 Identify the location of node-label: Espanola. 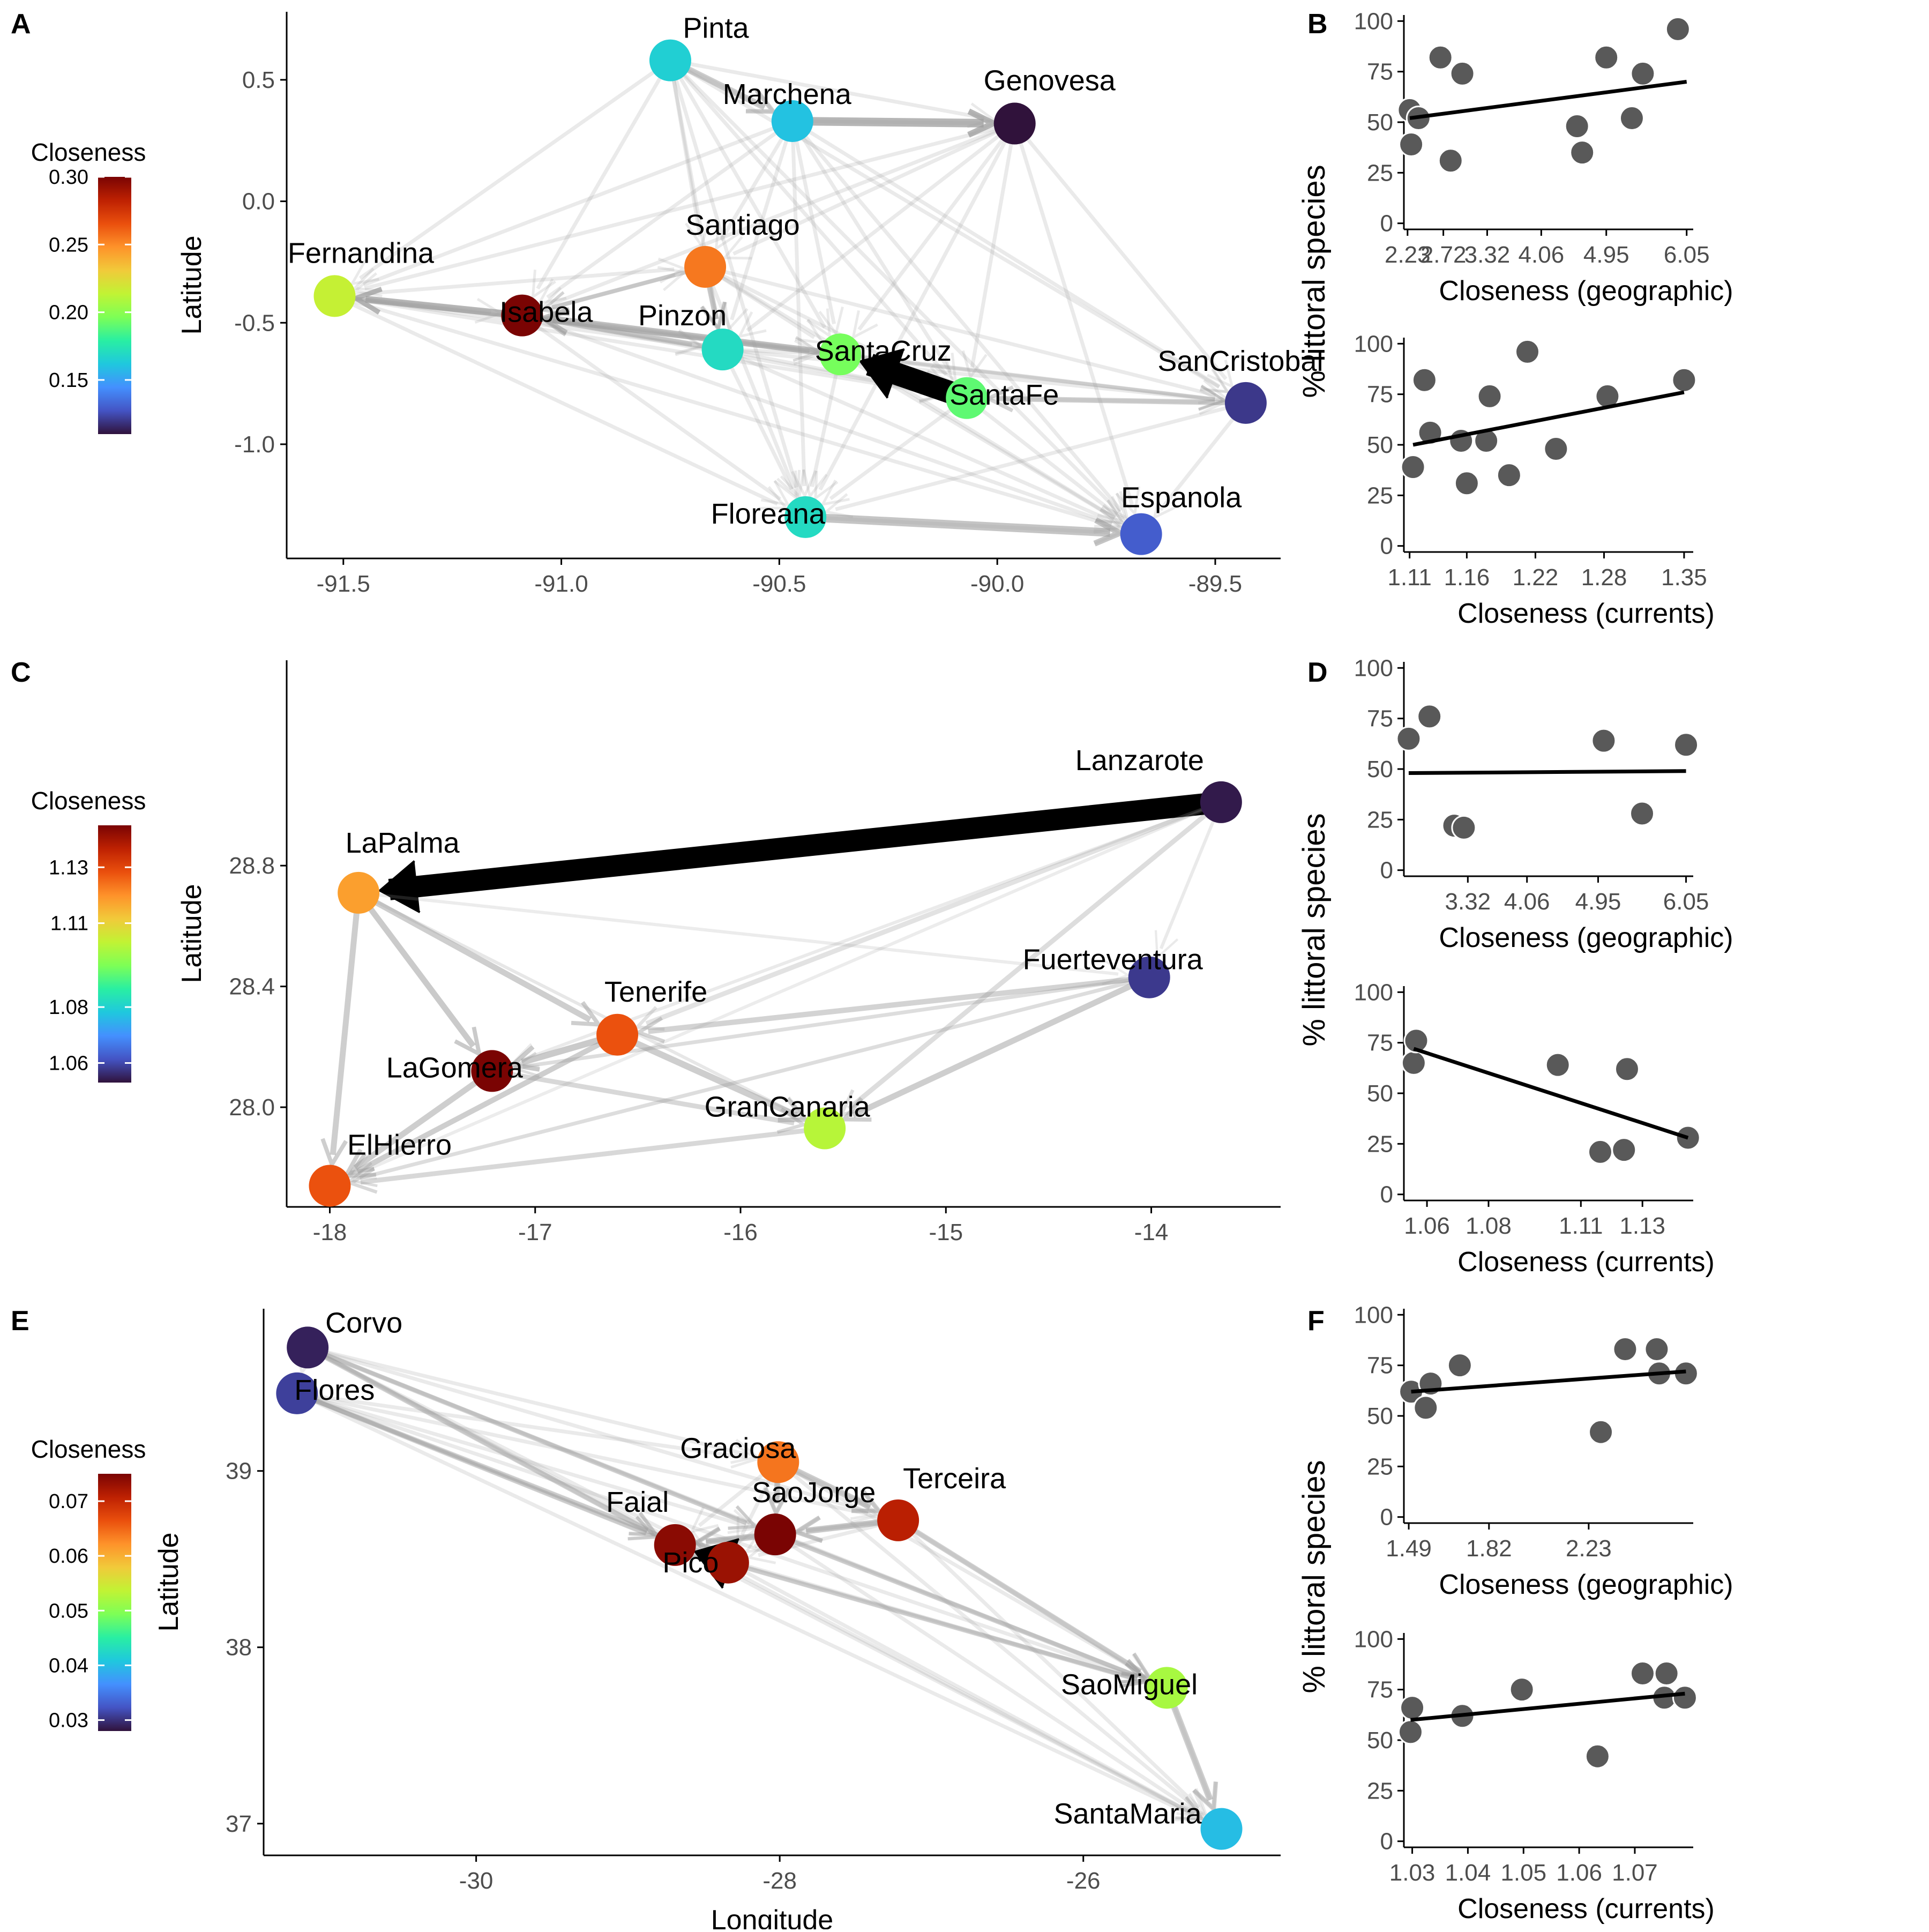
(1182, 498).